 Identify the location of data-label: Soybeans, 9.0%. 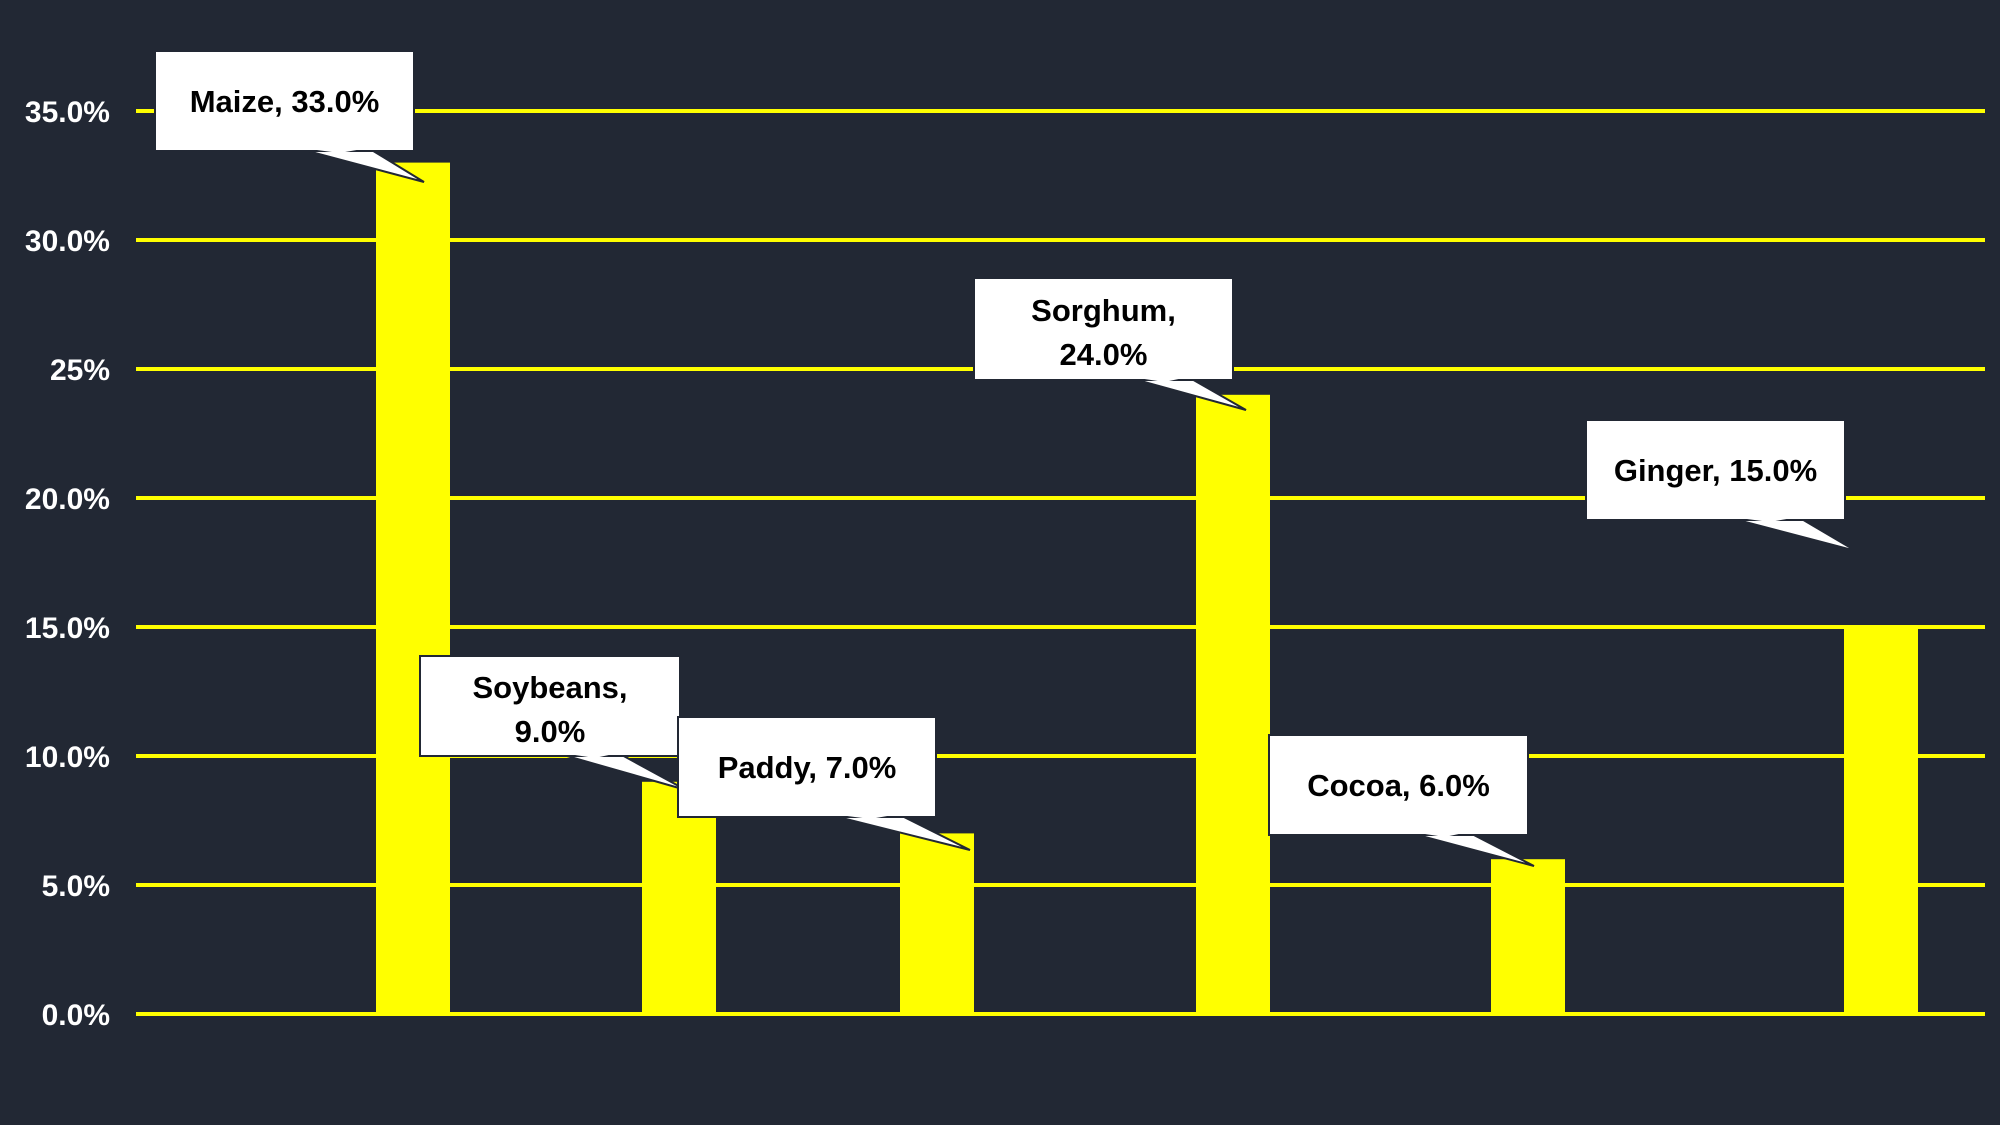
(549, 709).